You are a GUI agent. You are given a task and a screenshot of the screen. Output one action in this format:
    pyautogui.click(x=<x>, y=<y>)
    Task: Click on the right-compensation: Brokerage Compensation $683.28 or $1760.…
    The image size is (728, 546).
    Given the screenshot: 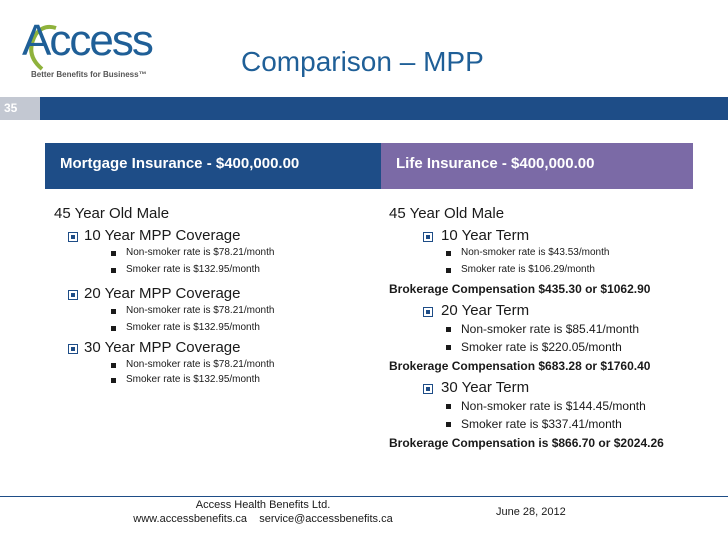 What is the action you would take?
    pyautogui.click(x=520, y=366)
    